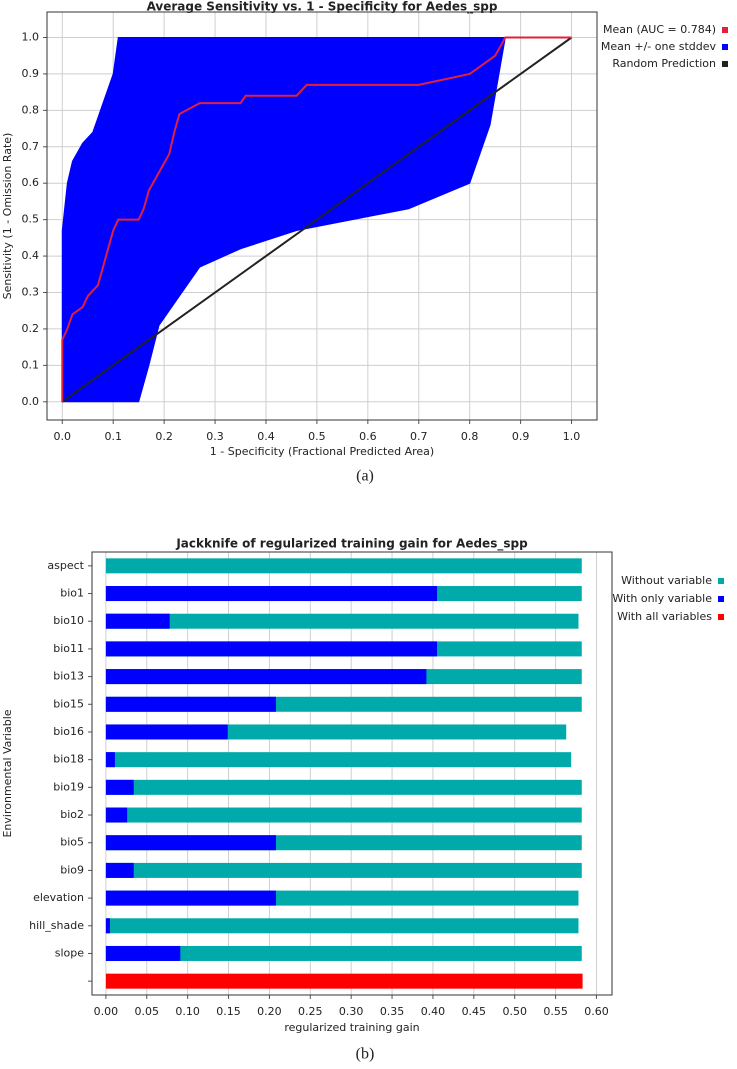 The width and height of the screenshot is (737, 1069). What do you see at coordinates (392, 1011) in the screenshot?
I see `x-tick-label: 0.35` at bounding box center [392, 1011].